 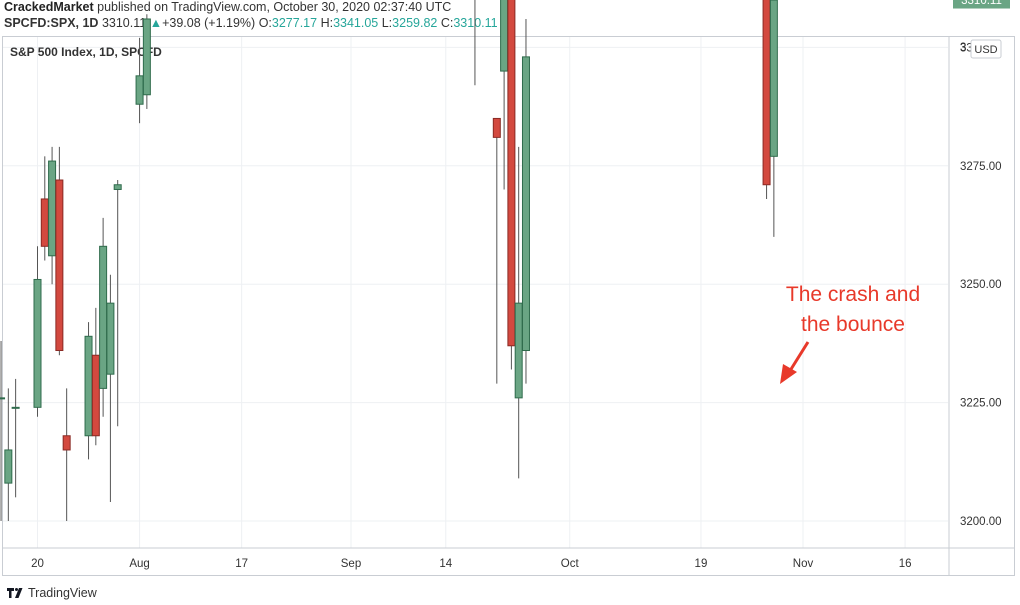 What do you see at coordinates (981, 285) in the screenshot?
I see `y-tick-label: 3250.00` at bounding box center [981, 285].